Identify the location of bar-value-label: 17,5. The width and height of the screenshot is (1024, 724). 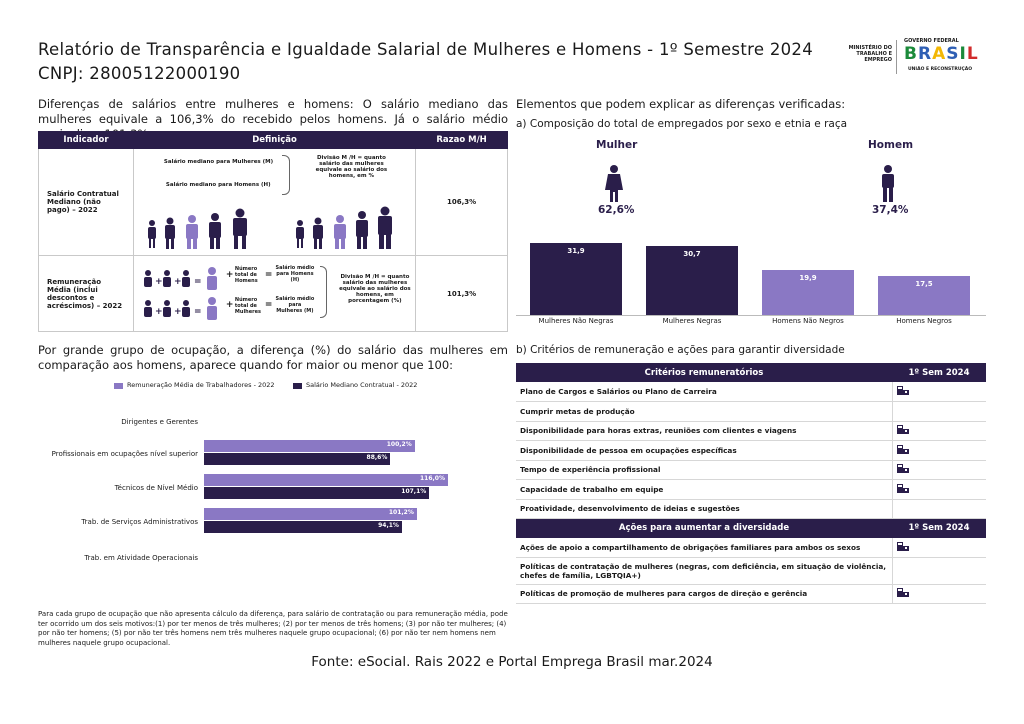
(924, 283).